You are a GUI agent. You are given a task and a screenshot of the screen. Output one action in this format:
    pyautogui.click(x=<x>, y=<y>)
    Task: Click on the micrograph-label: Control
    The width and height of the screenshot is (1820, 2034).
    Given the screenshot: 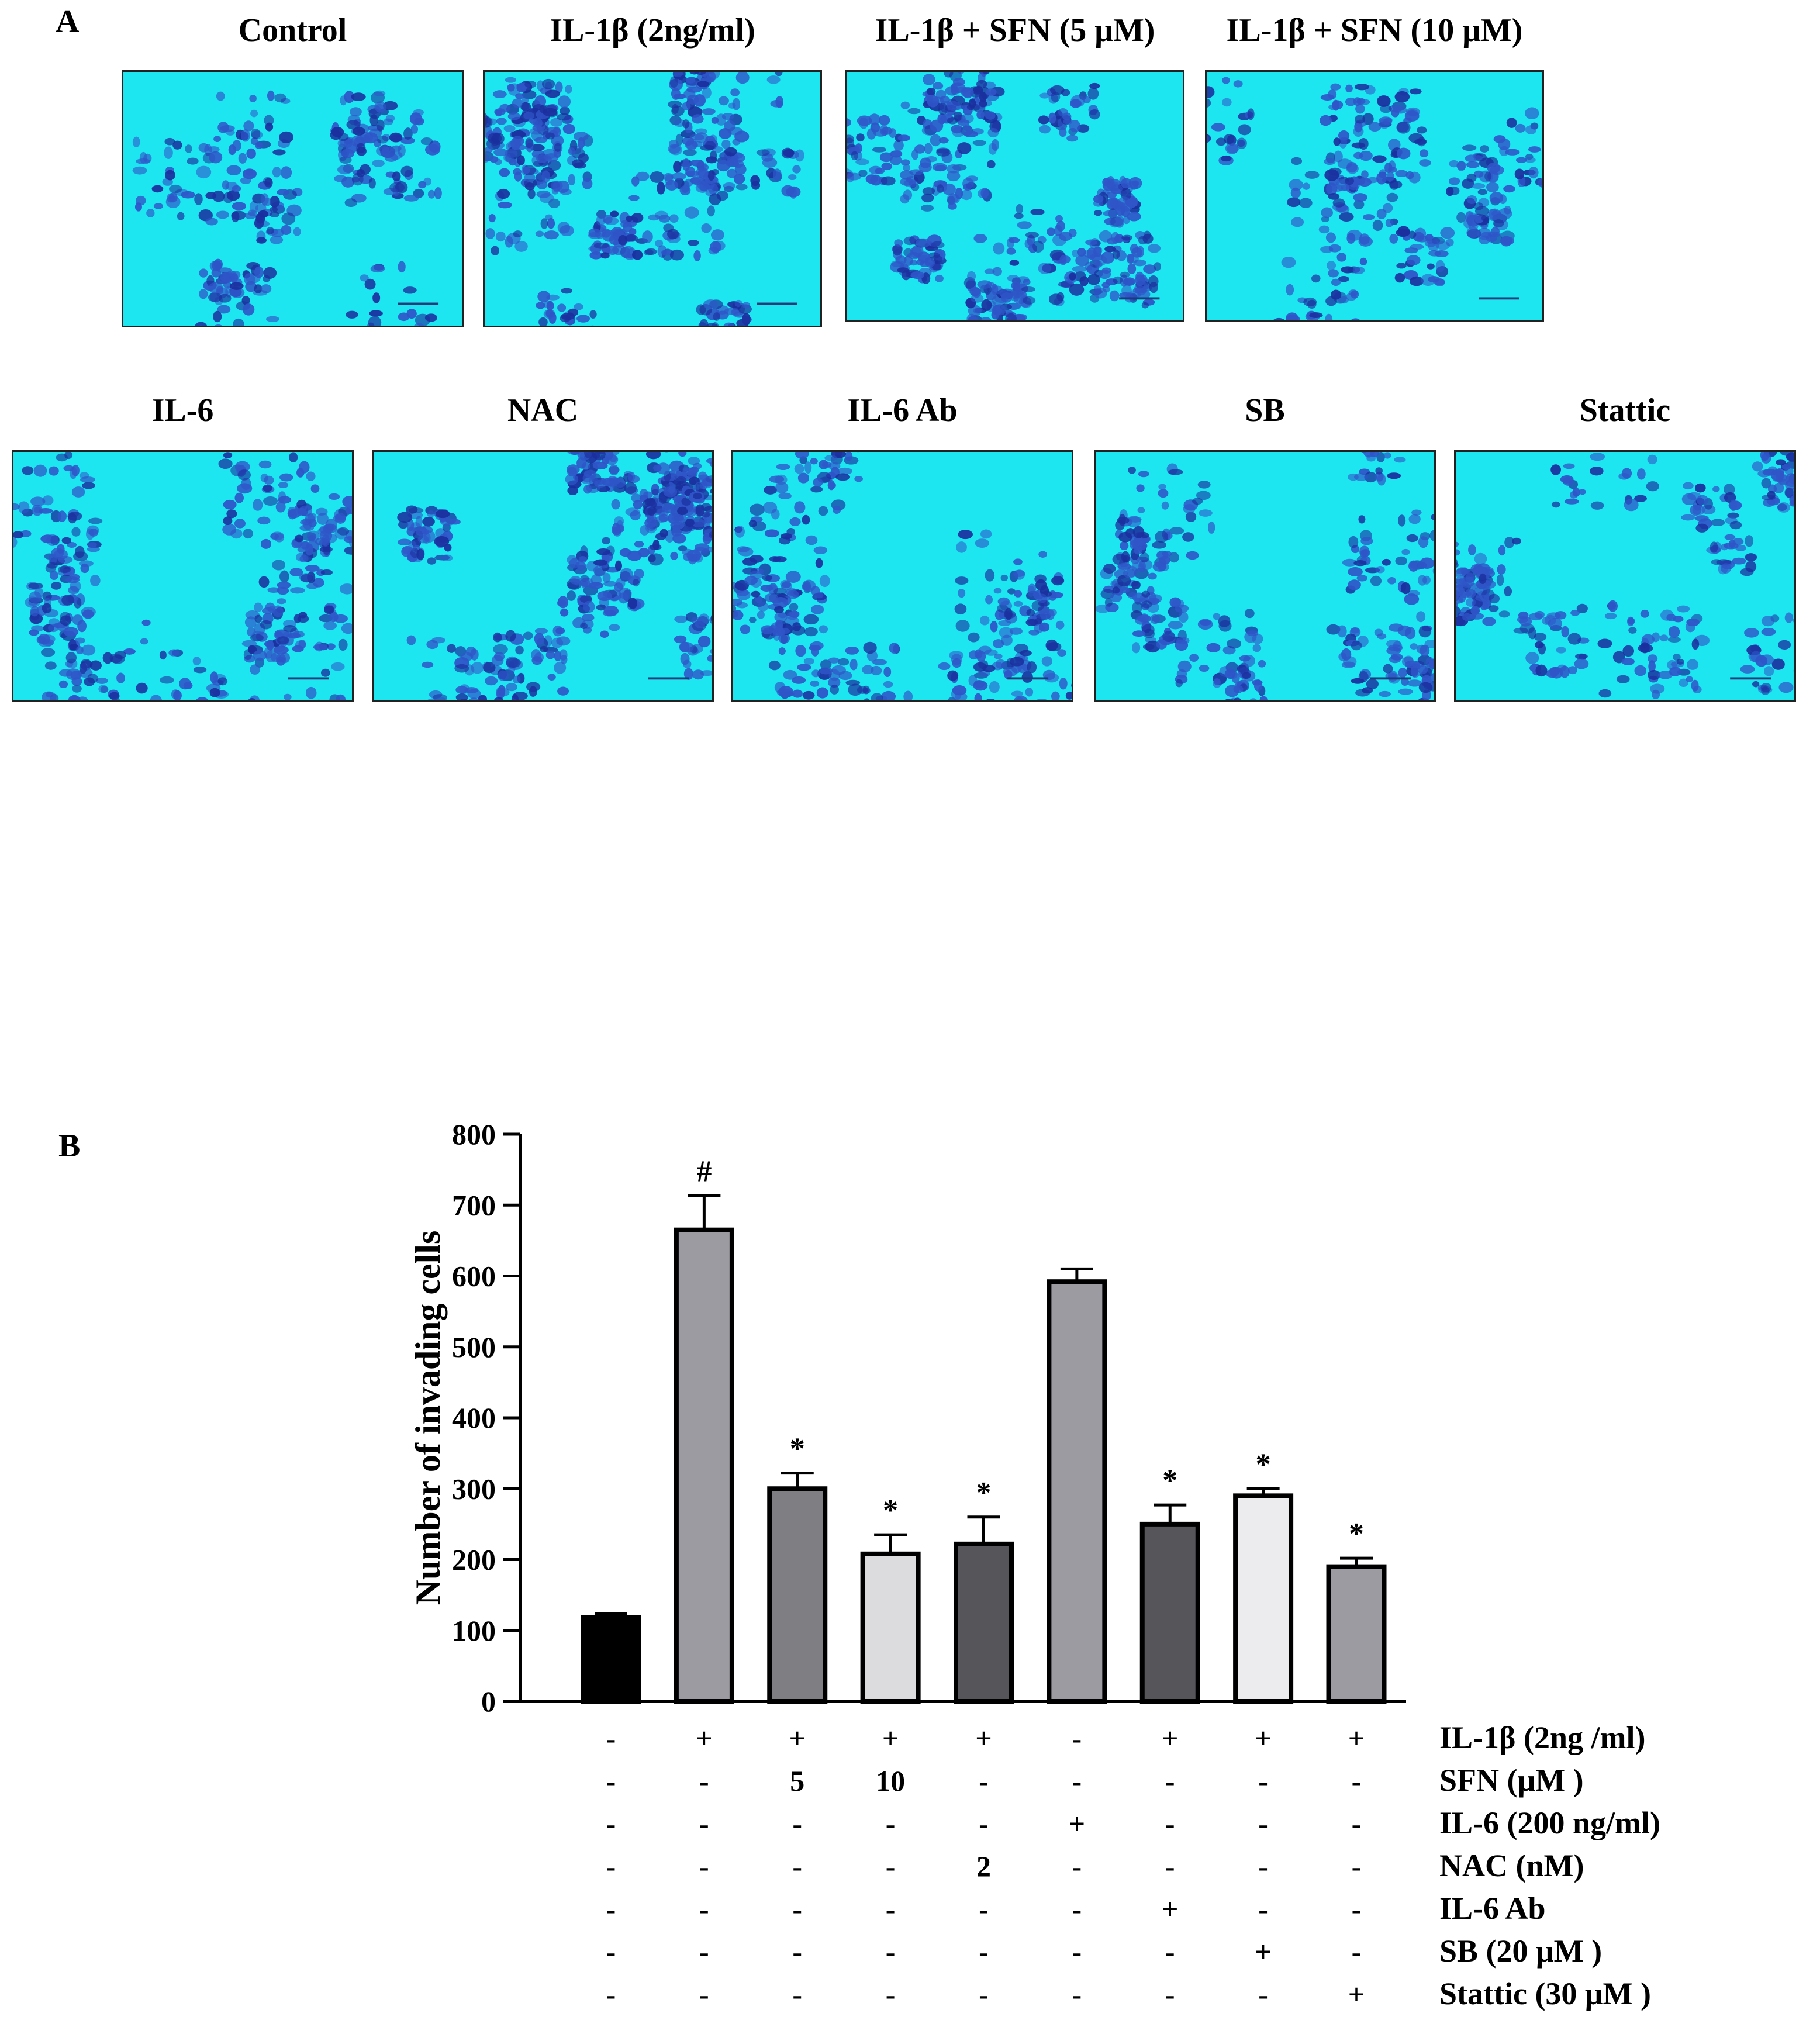 What is the action you would take?
    pyautogui.click(x=292, y=31)
    